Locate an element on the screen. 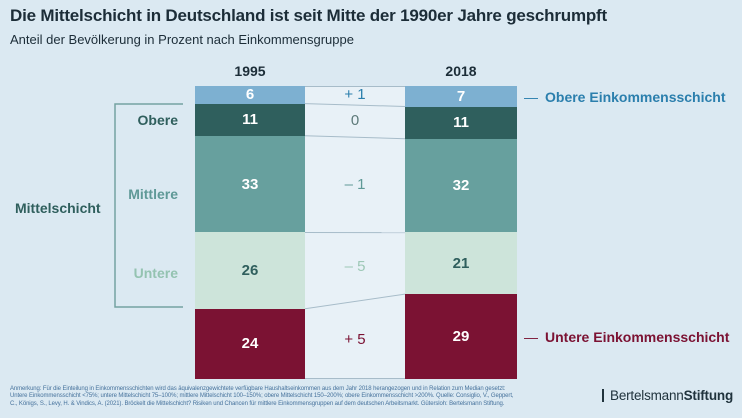 The height and width of the screenshot is (418, 742). segment-obere-mittelschicht-2018: 11 is located at coordinates (461, 122).